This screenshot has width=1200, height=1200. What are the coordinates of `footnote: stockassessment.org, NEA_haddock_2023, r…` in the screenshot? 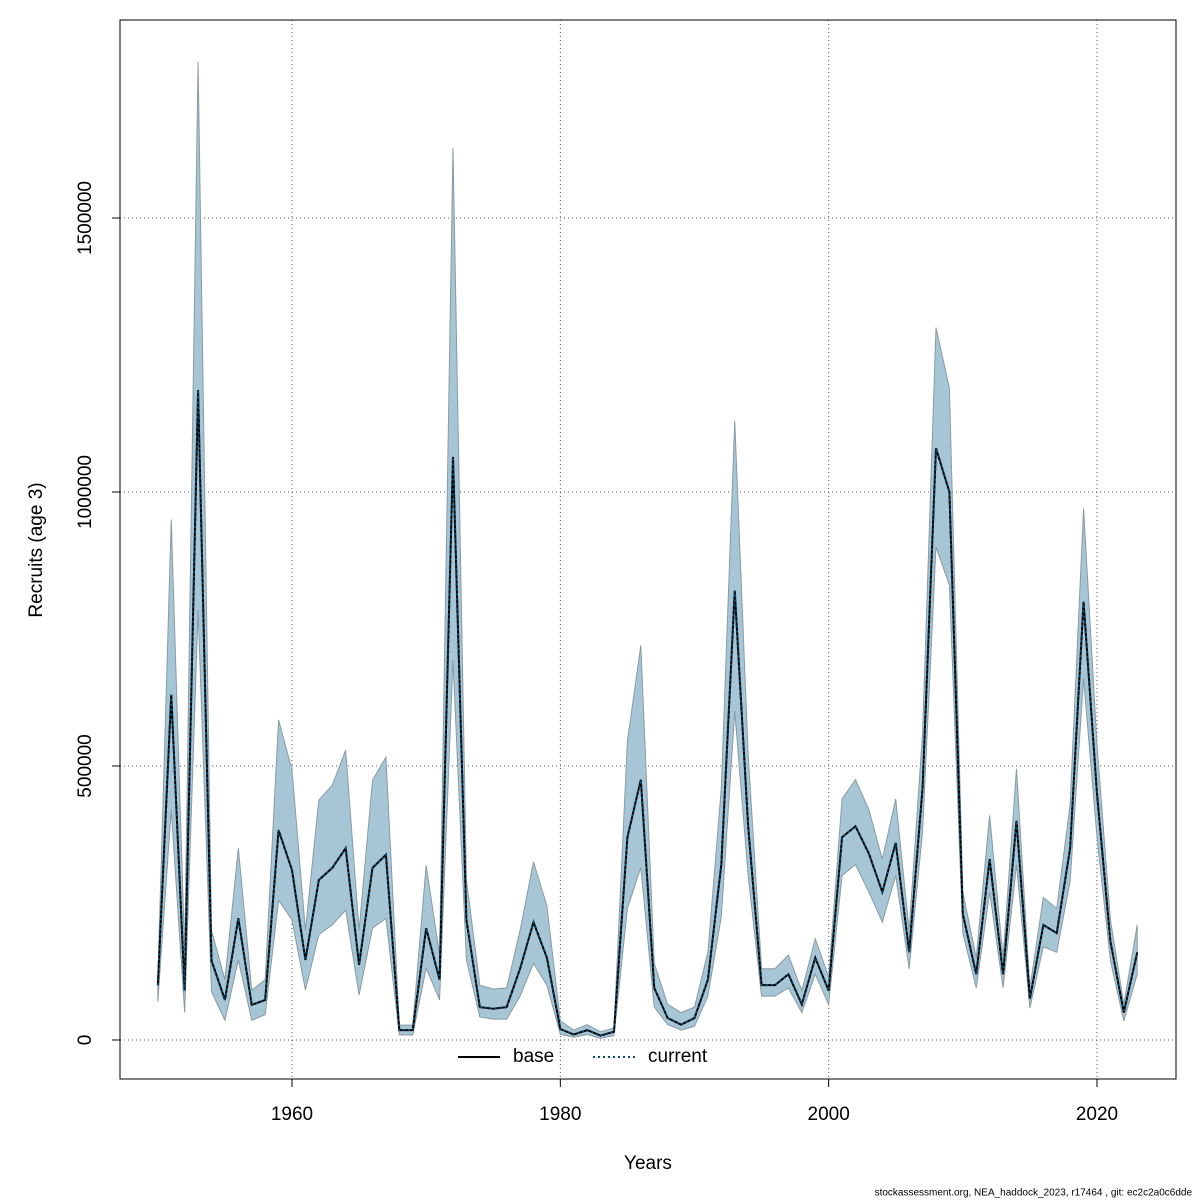 It's located at (1034, 1193).